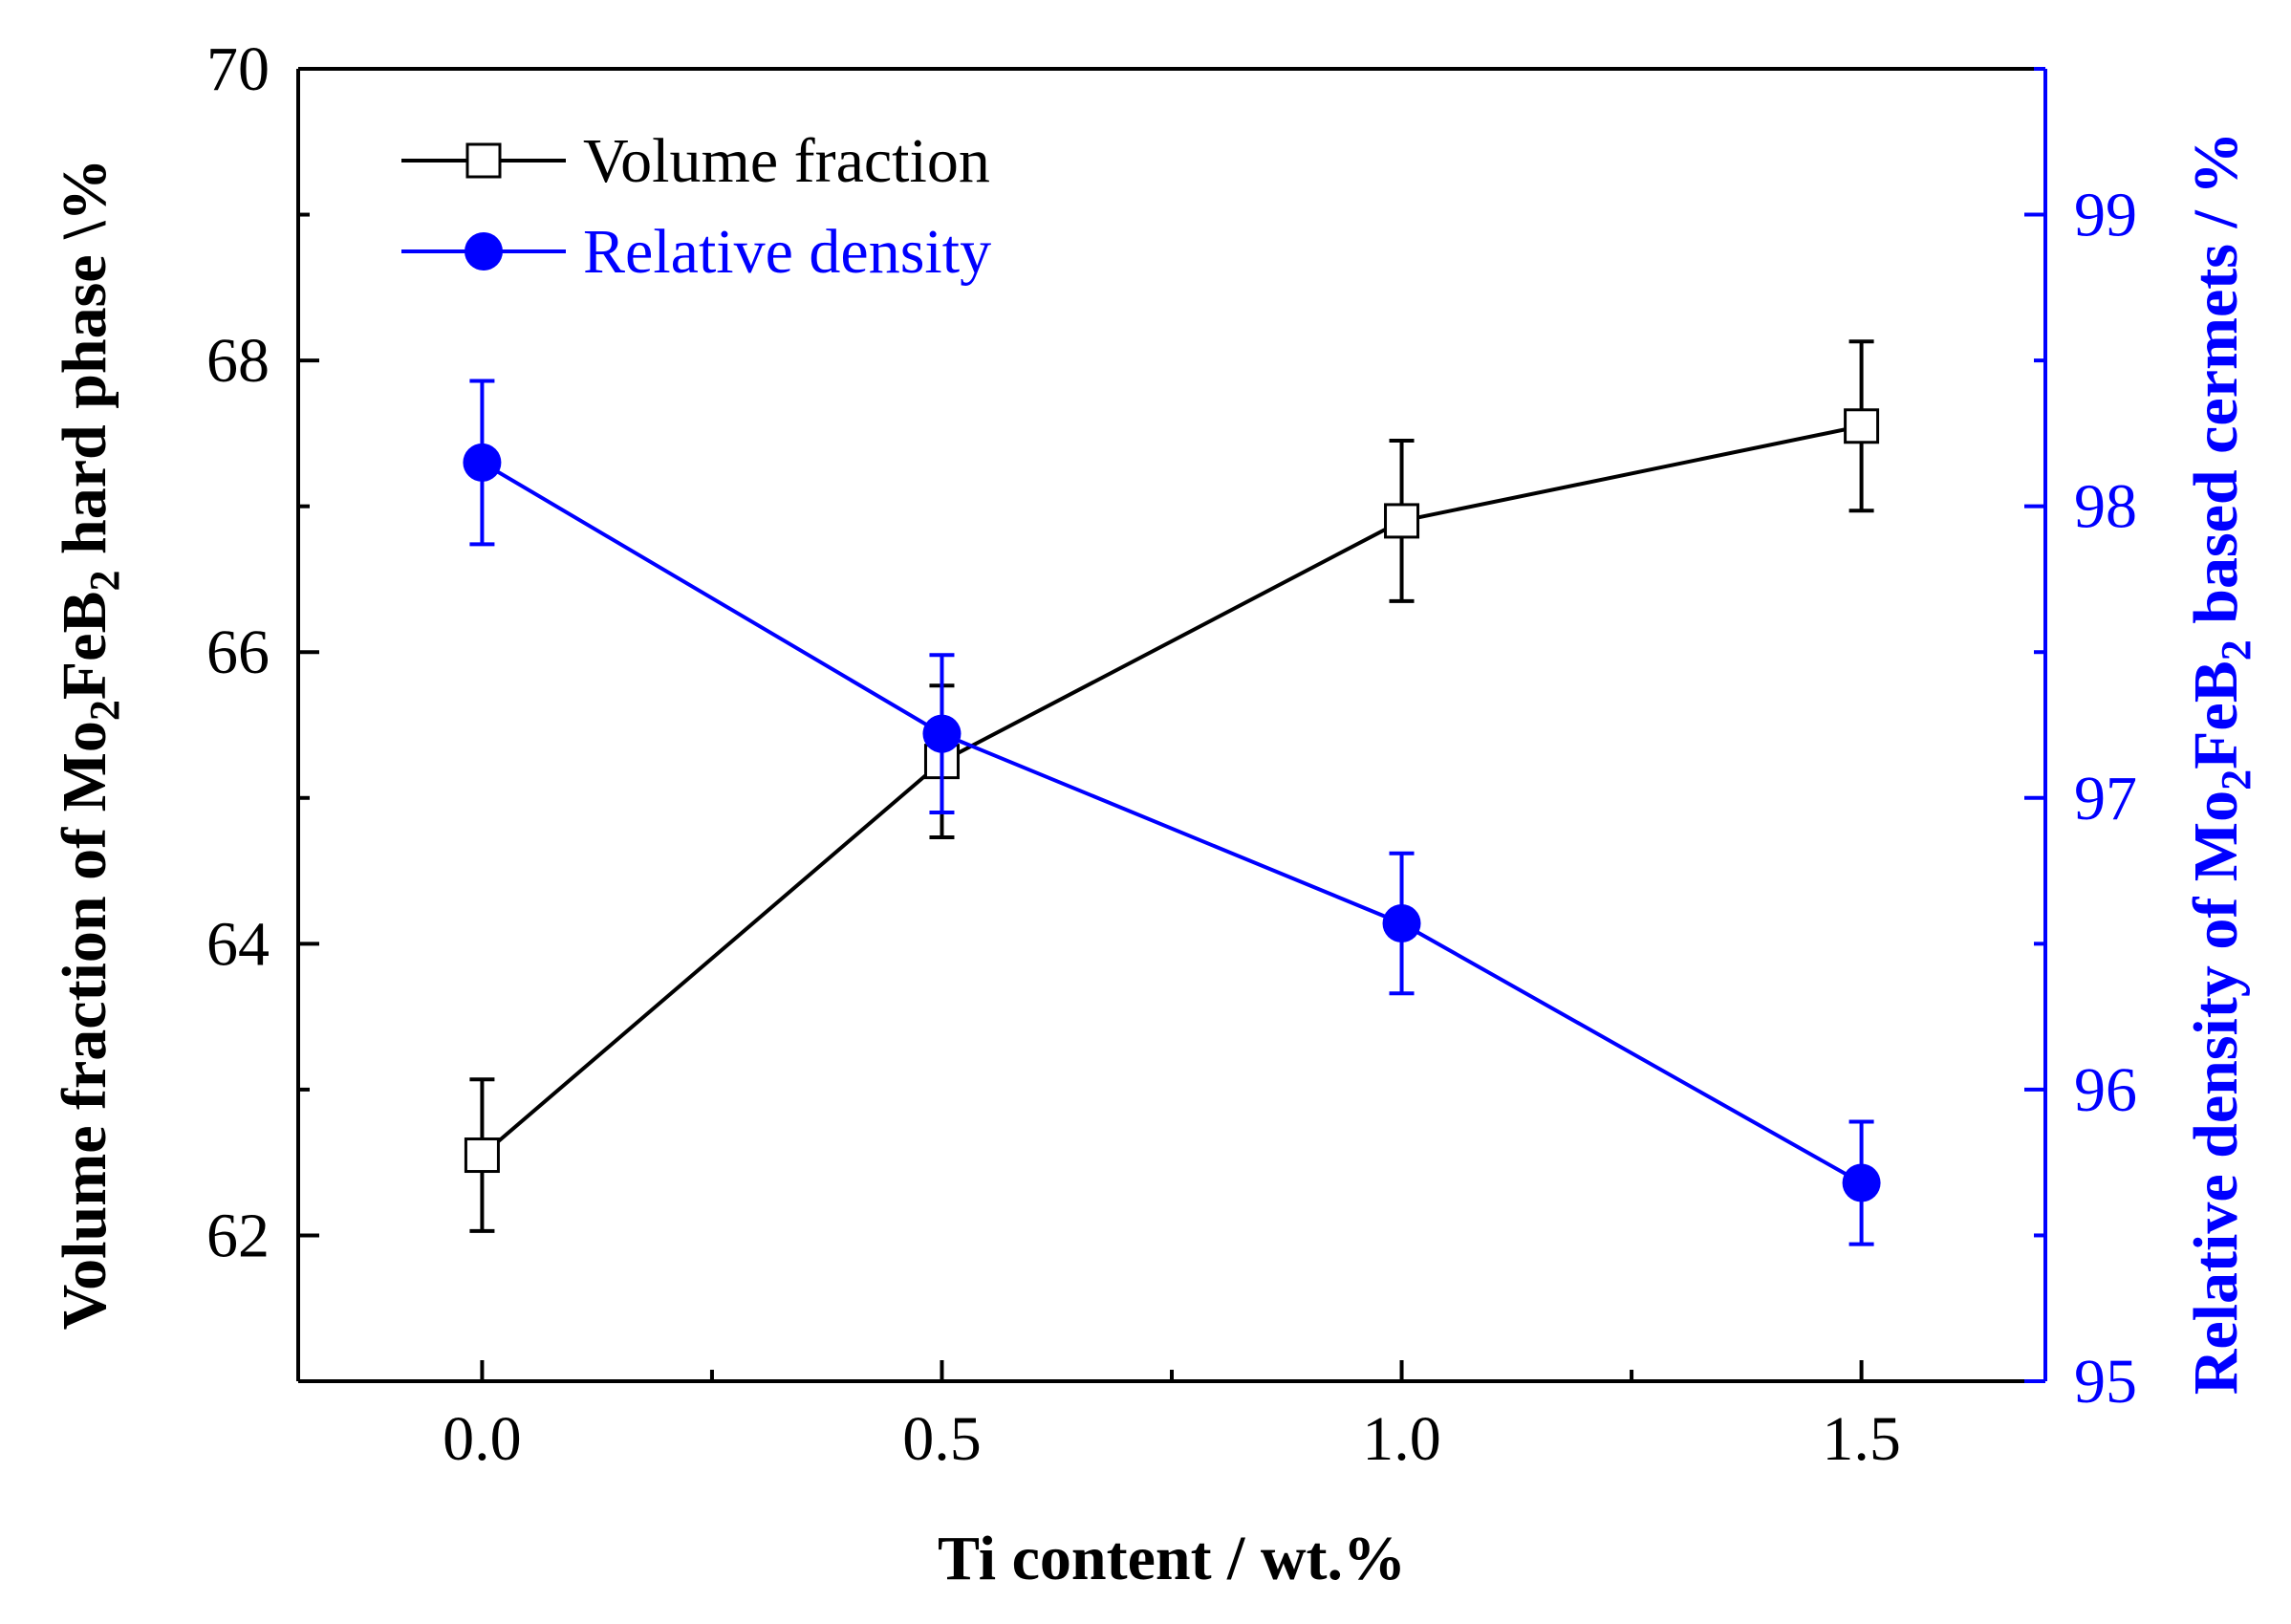 The width and height of the screenshot is (2291, 1624). Describe the element at coordinates (2105, 799) in the screenshot. I see `y-right-tick-label: 97` at that location.